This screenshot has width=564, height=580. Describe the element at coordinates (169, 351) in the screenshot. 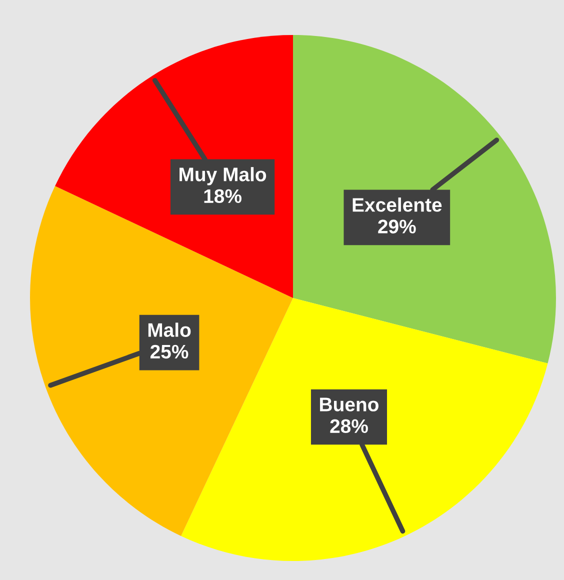

I see `data-label: 25%` at that location.